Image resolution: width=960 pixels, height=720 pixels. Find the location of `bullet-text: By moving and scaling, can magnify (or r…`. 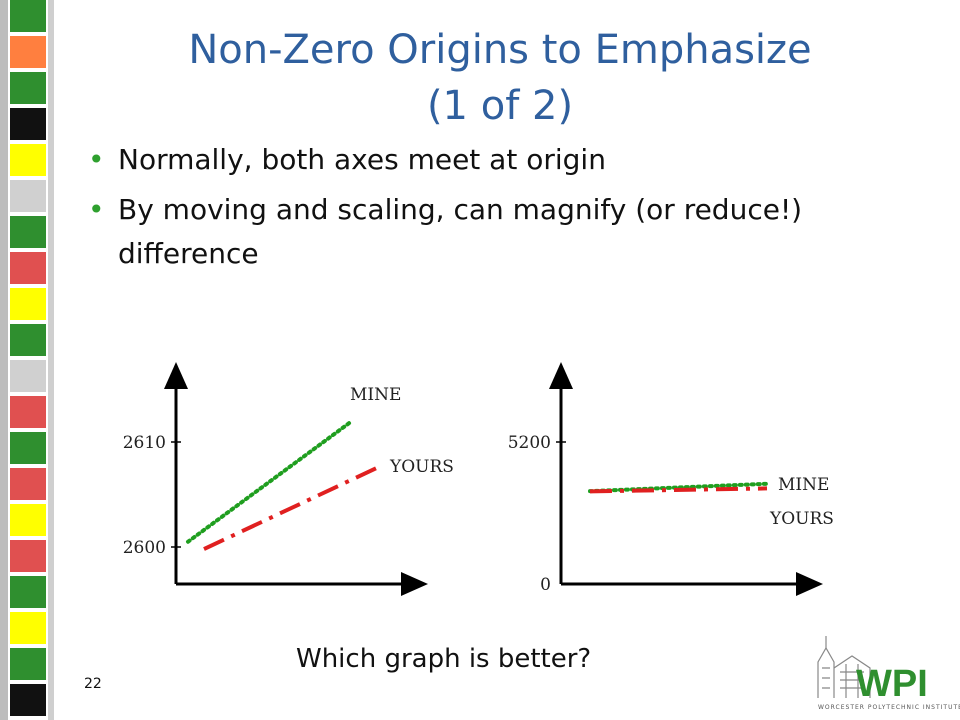

bullet-text: By moving and scaling, can magnify (or r… is located at coordinates (460, 231).